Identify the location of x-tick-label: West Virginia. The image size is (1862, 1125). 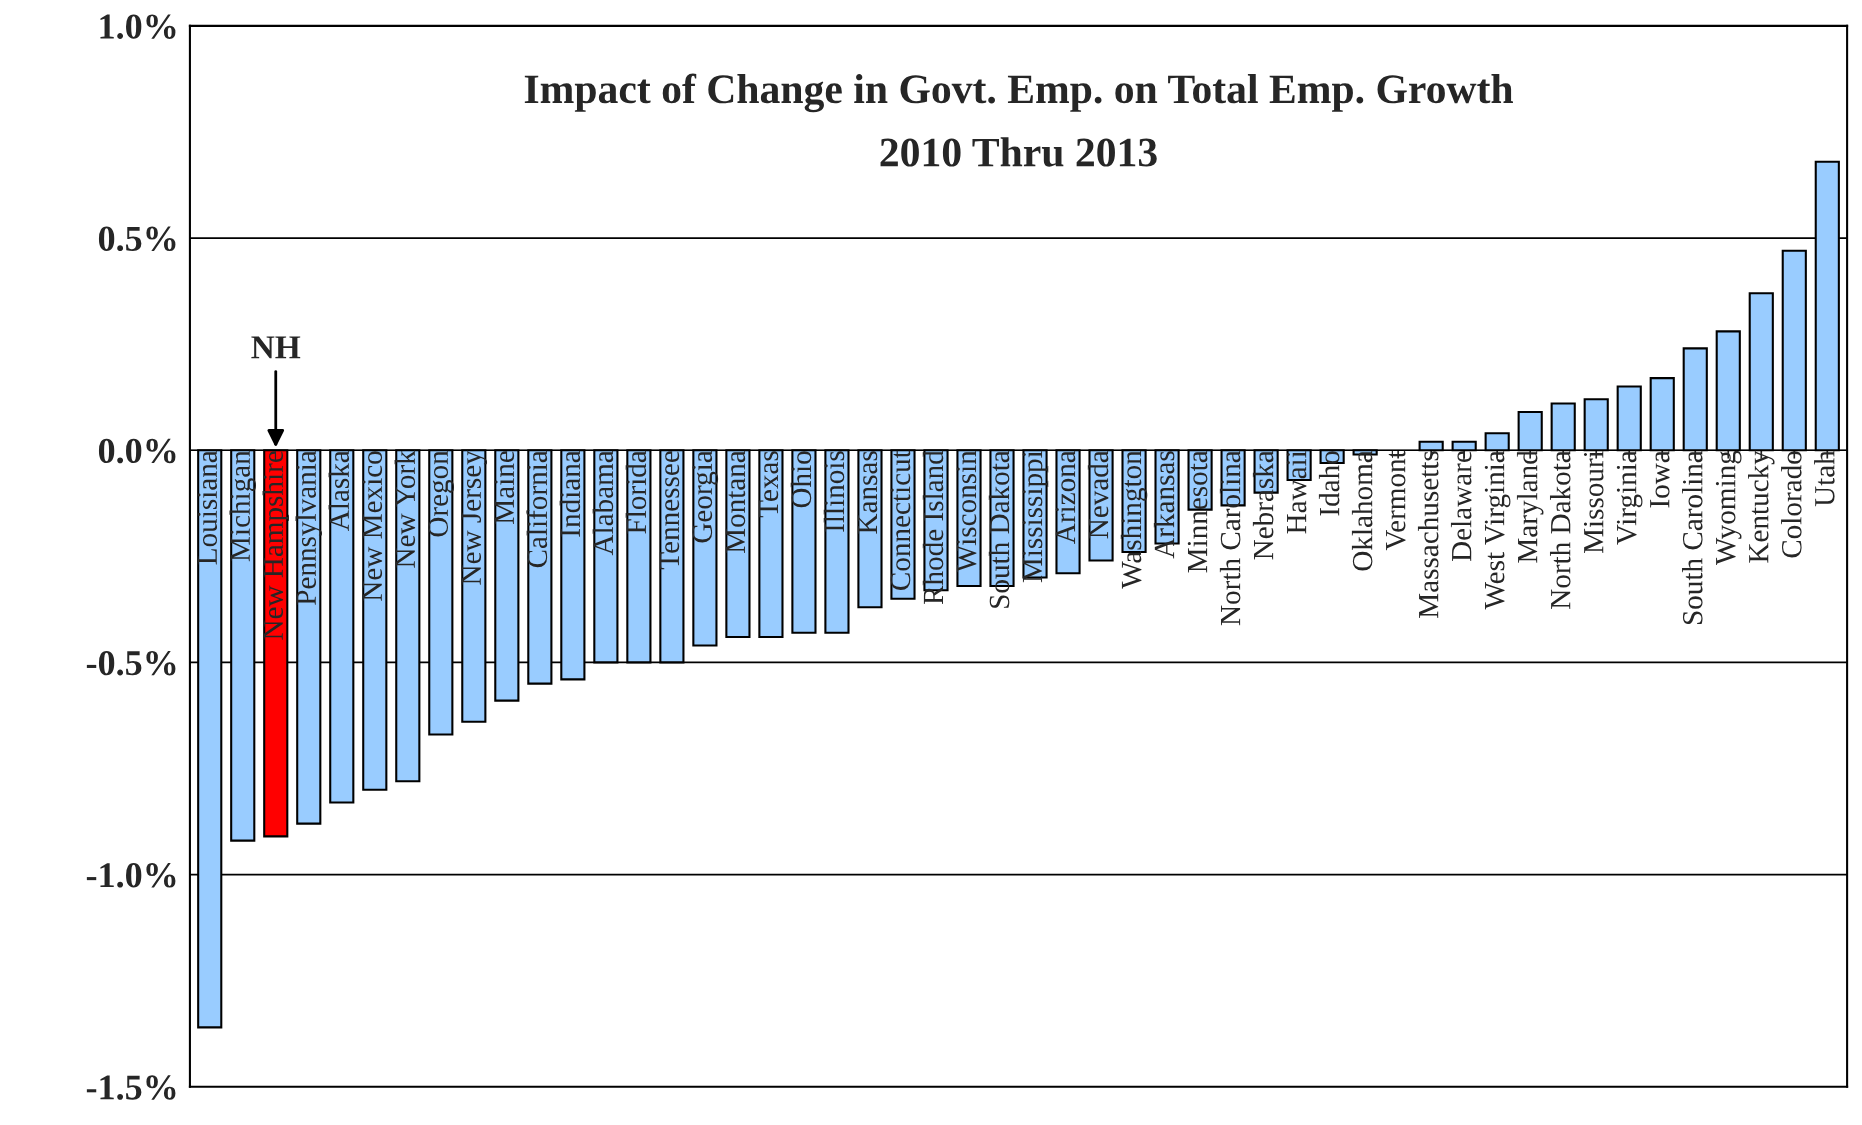
(1497, 530).